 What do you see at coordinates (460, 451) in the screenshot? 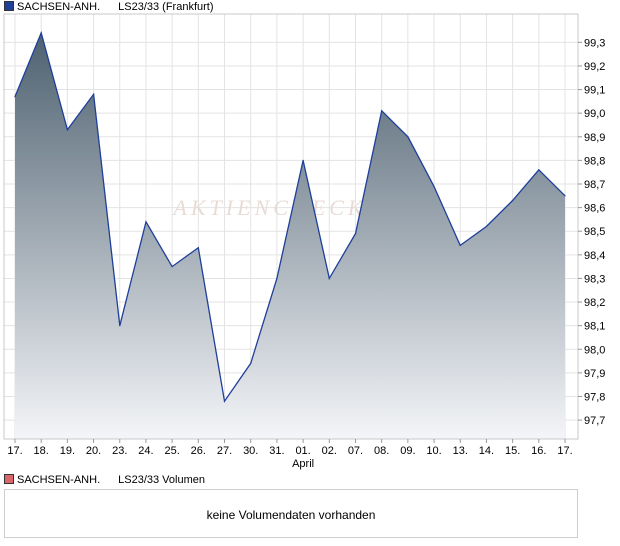
I see `x-tick-label: 13.` at bounding box center [460, 451].